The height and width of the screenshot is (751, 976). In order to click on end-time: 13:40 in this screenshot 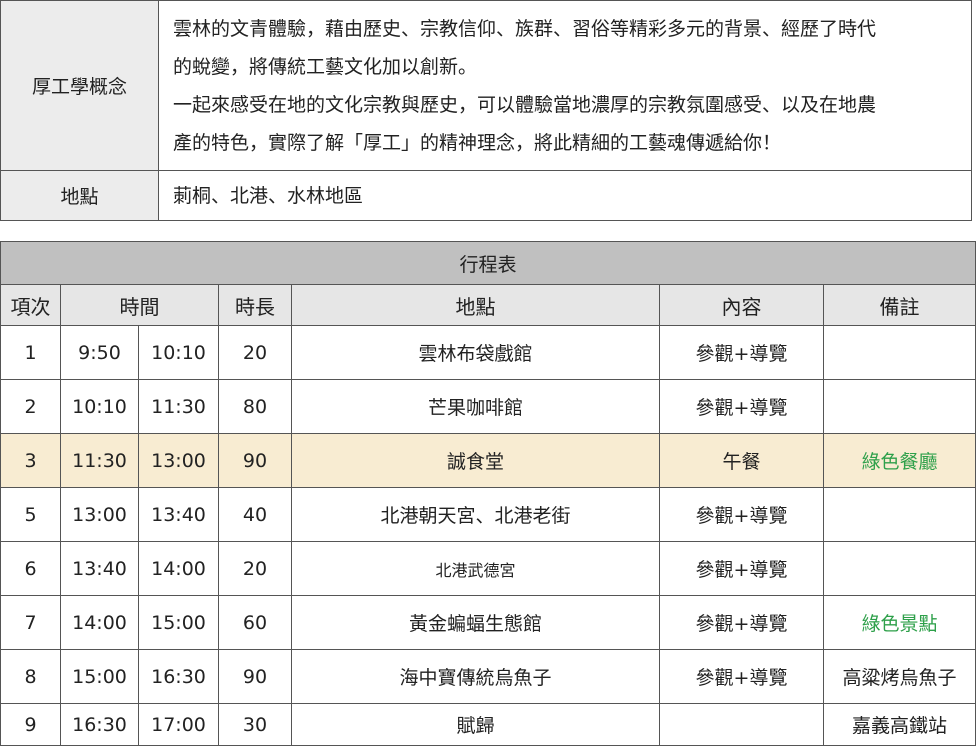, I will do `click(178, 514)`.